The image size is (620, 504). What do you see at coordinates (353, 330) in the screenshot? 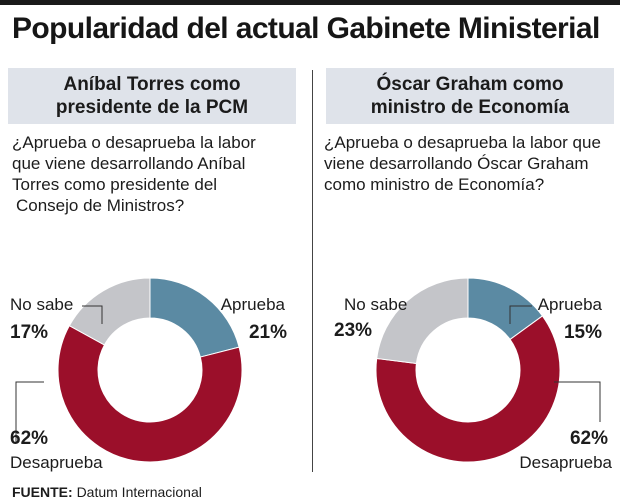
I see `pct-no-sabe: 23%` at bounding box center [353, 330].